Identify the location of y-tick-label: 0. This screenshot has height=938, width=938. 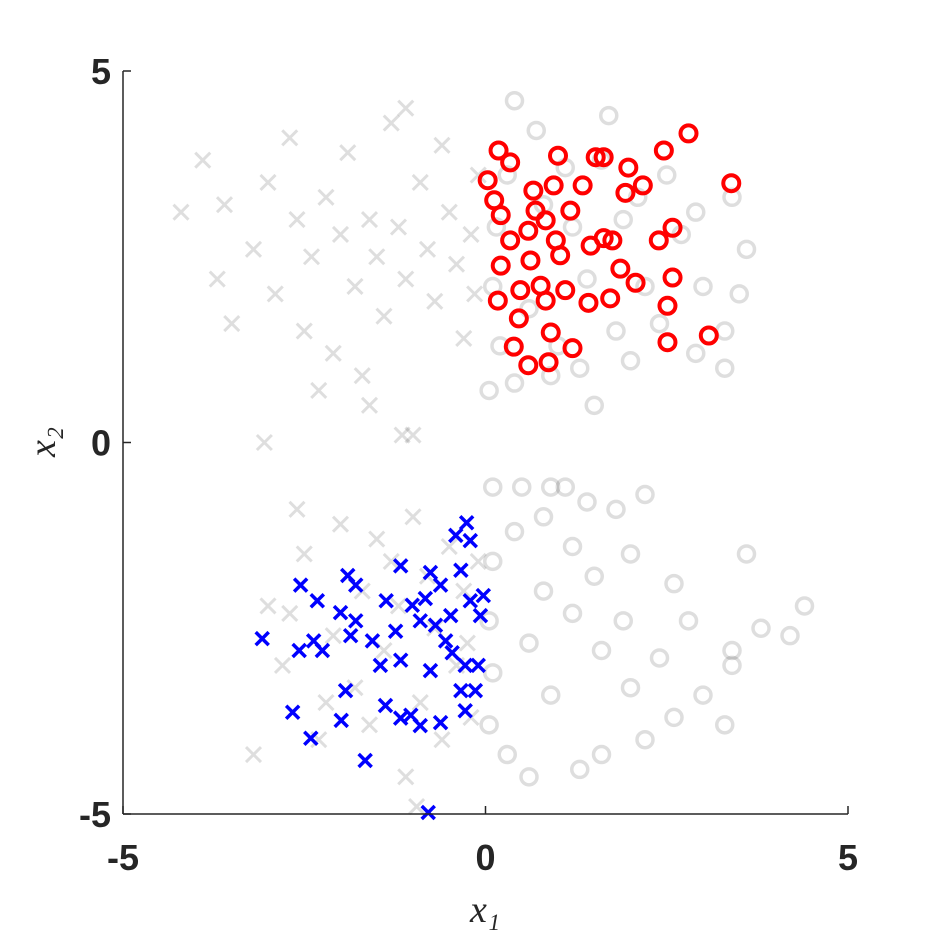
(101, 443).